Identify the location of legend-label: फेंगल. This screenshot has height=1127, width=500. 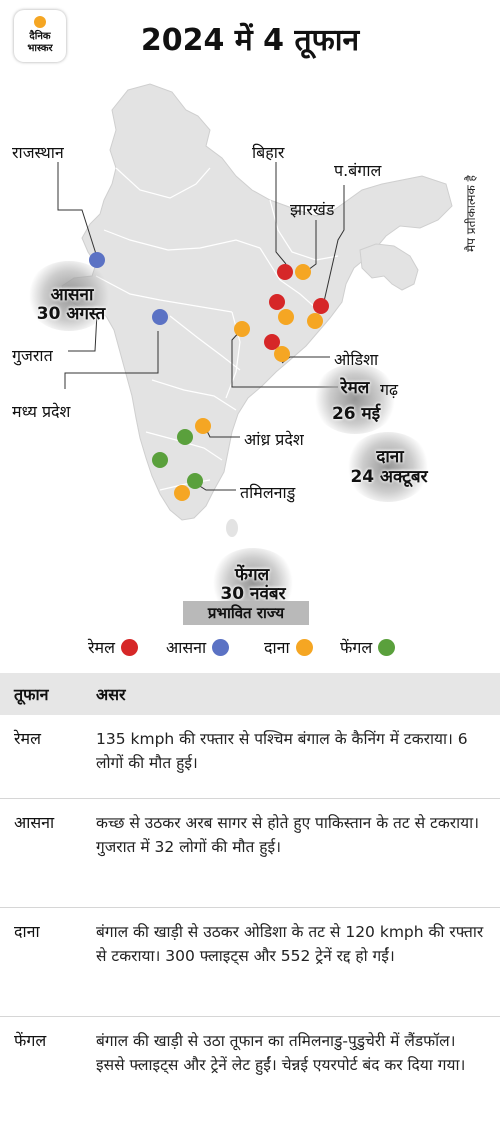
(356, 647).